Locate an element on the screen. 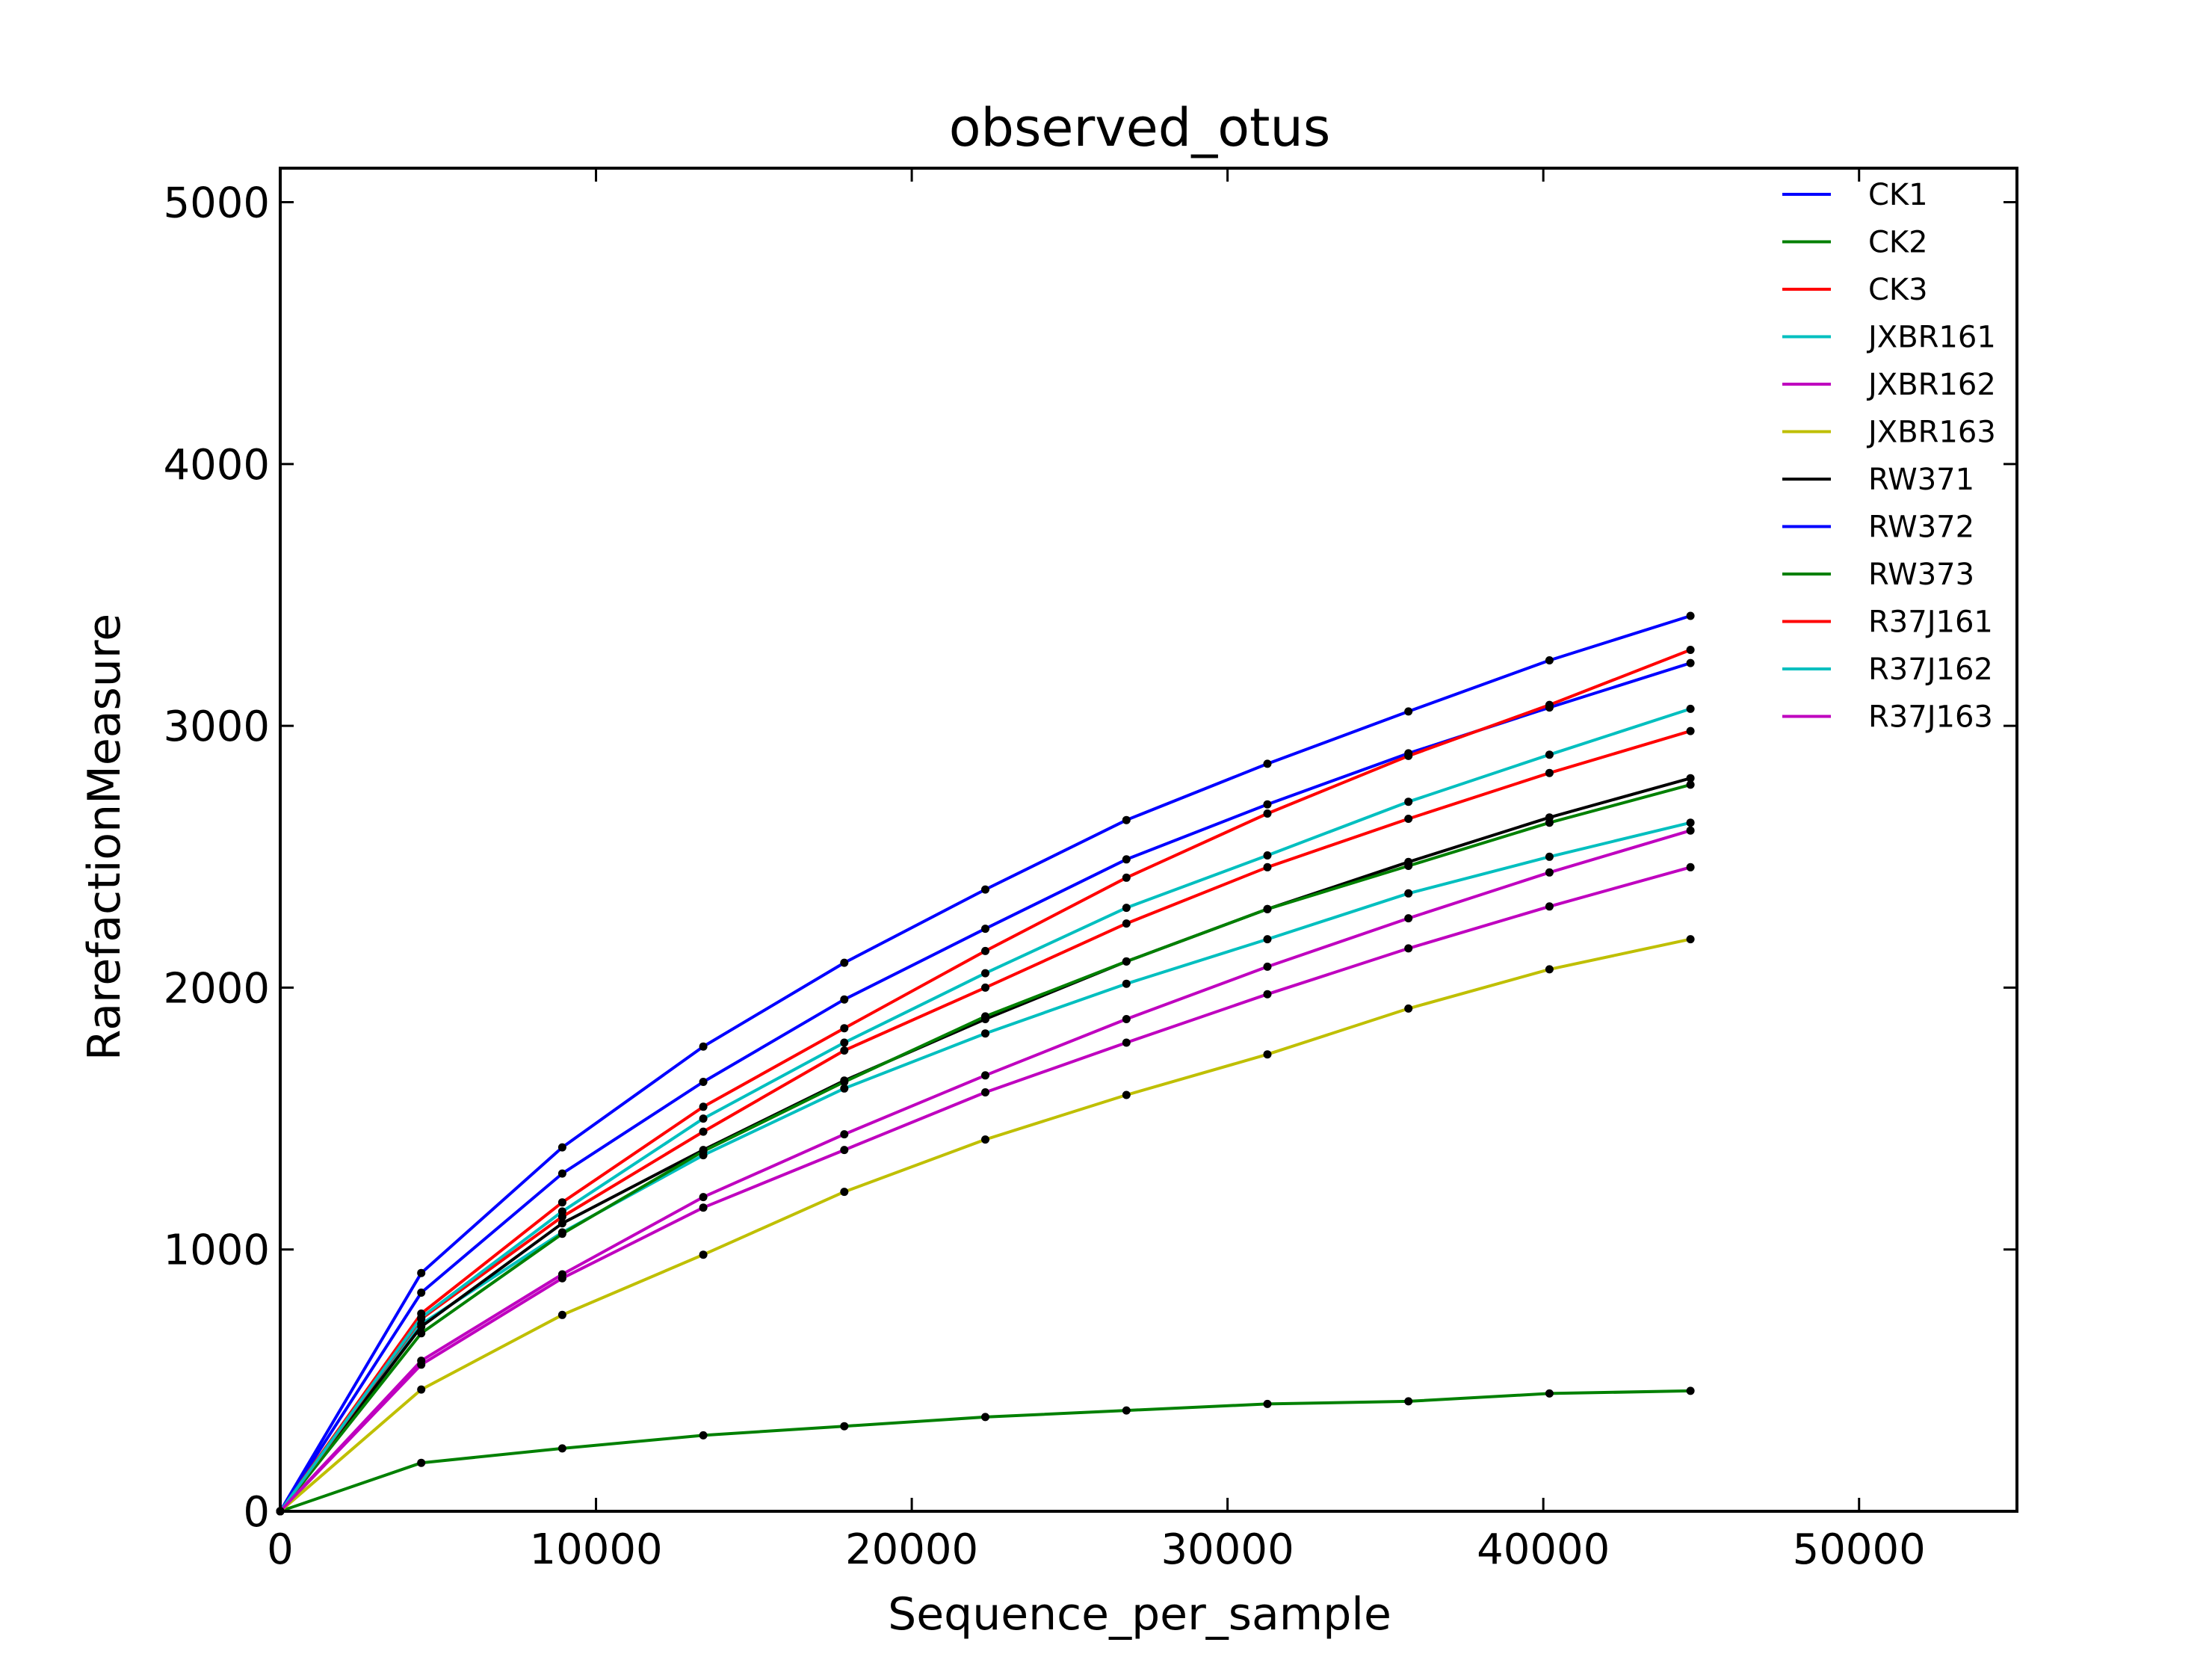 The width and height of the screenshot is (2212, 1663). legend-label-r37j163: R37J163 is located at coordinates (1930, 717).